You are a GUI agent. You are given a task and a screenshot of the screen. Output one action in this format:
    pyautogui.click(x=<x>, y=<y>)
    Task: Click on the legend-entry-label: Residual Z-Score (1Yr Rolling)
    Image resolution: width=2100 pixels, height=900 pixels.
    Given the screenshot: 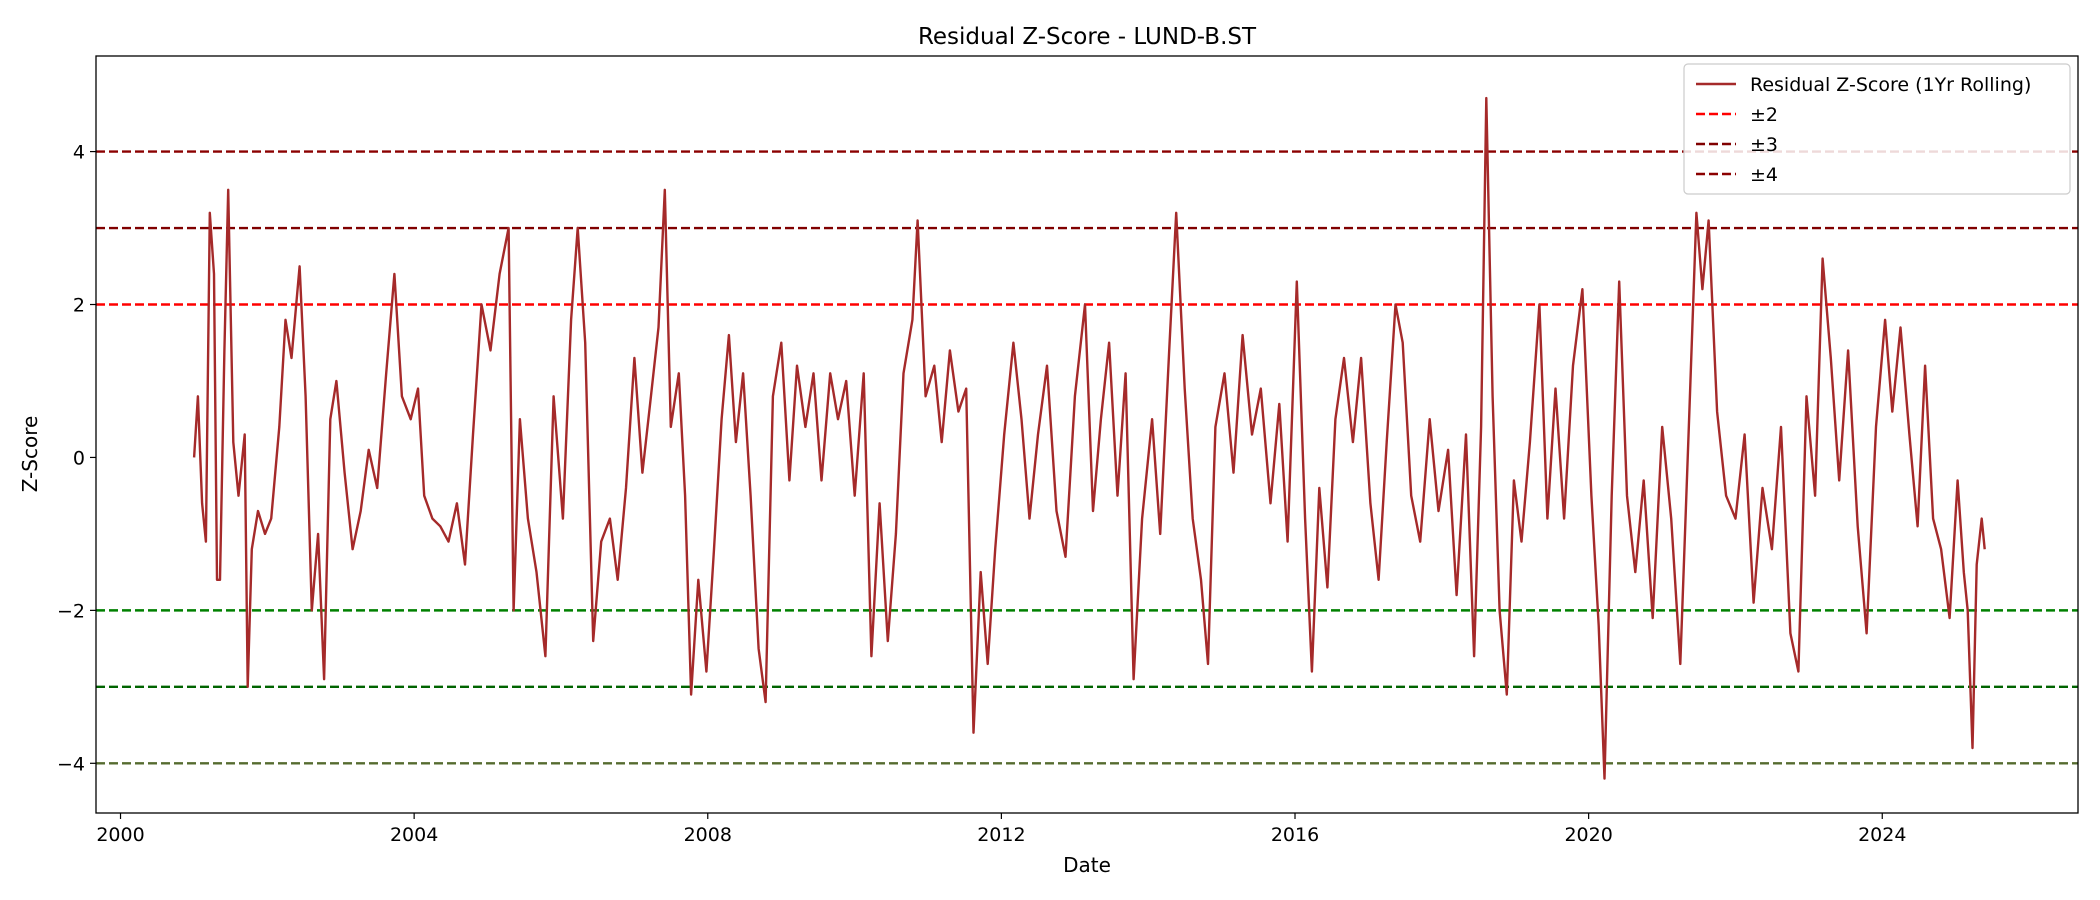 What is the action you would take?
    pyautogui.click(x=1890, y=85)
    